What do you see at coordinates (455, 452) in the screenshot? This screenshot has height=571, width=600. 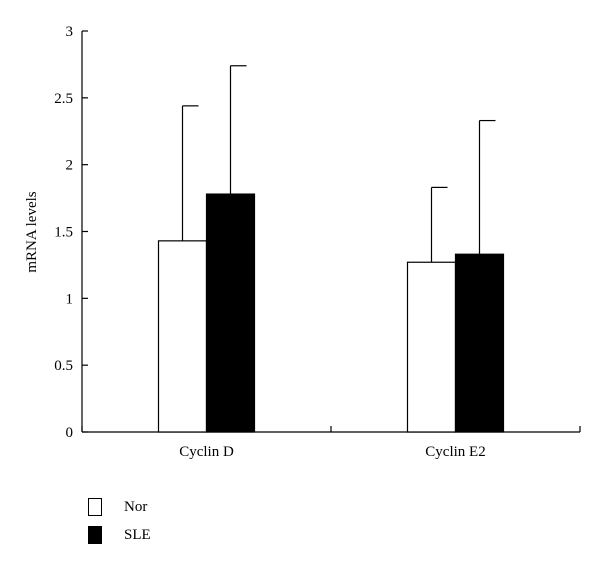 I see `x-tick-label: Cyclin E2` at bounding box center [455, 452].